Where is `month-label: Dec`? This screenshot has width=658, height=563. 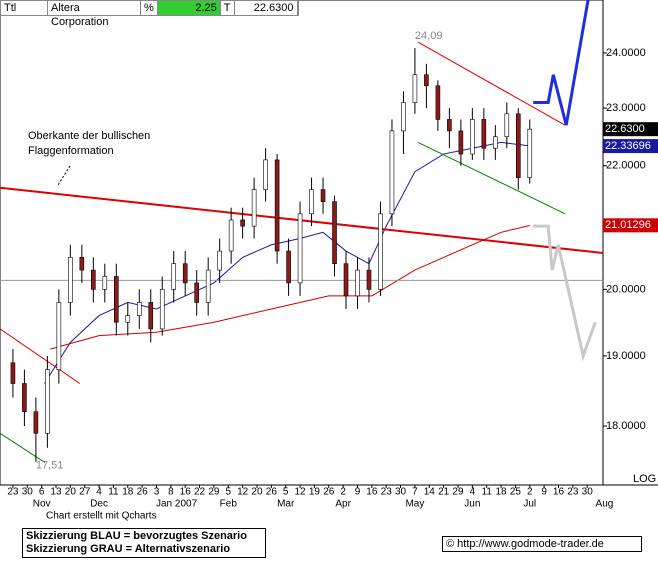
month-label: Dec is located at coordinates (99, 504).